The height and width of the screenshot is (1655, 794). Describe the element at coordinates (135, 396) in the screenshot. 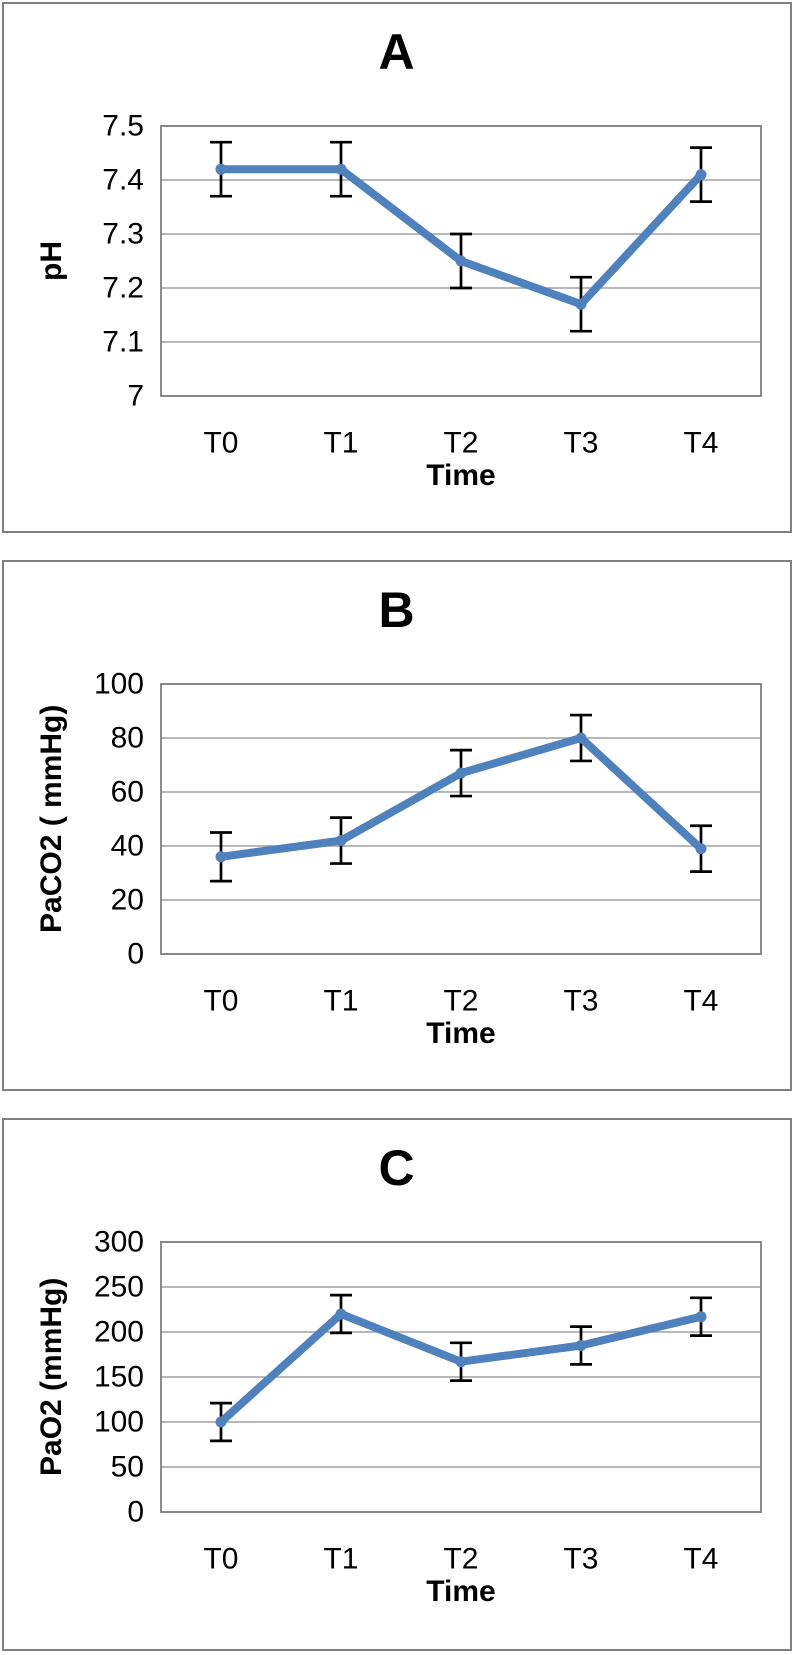

I see `y-tick-label: 7` at that location.